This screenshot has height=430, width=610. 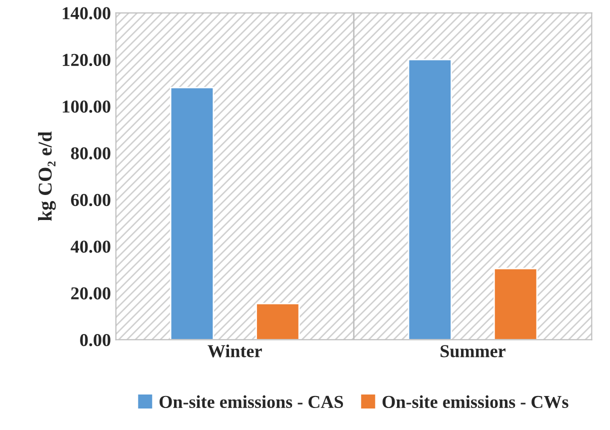 I want to click on x-tick-label: Winter, so click(x=235, y=351).